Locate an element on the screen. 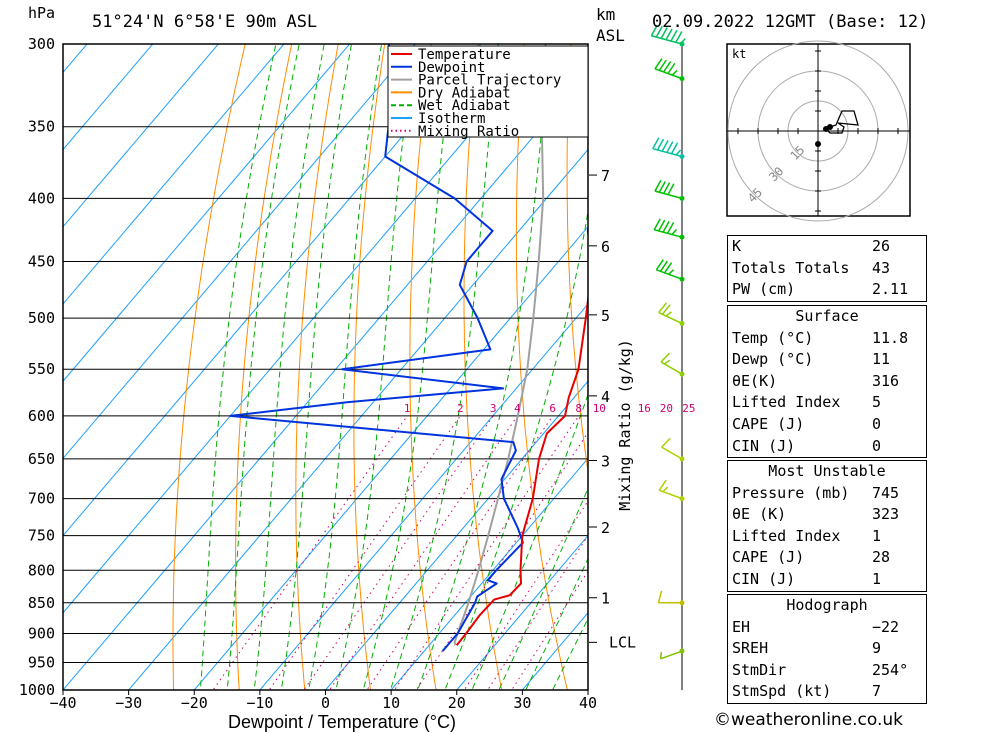  table-row: CAPE (J) 0 is located at coordinates (827, 425).